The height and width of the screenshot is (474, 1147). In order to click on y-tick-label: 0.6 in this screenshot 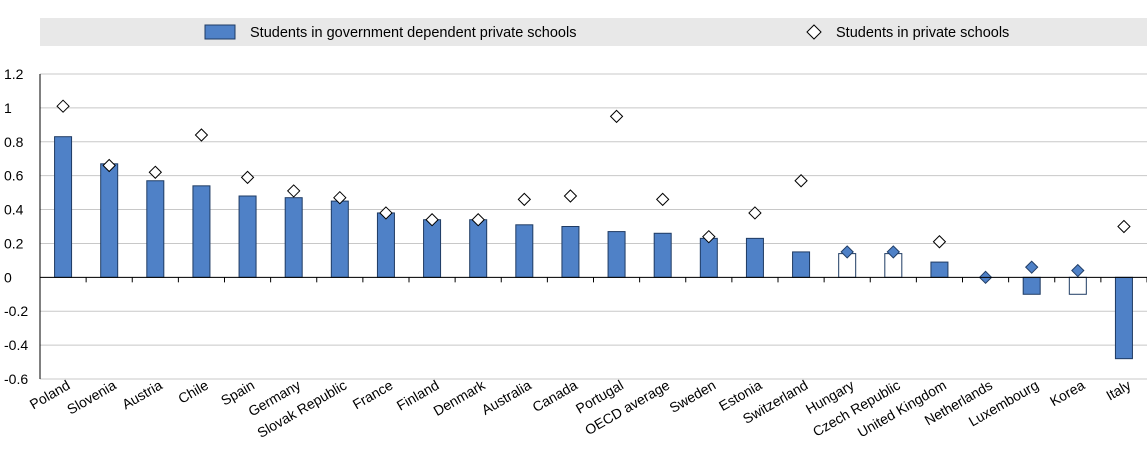, I will do `click(14, 176)`.